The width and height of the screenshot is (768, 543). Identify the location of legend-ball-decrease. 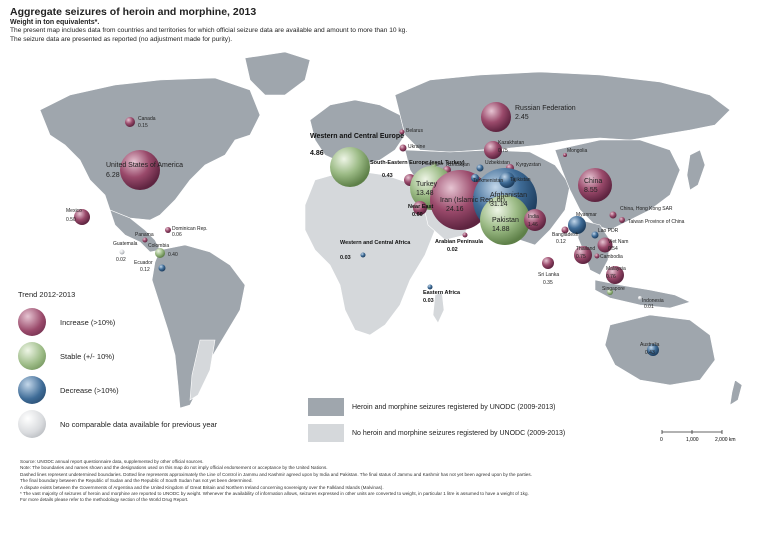
(32, 390).